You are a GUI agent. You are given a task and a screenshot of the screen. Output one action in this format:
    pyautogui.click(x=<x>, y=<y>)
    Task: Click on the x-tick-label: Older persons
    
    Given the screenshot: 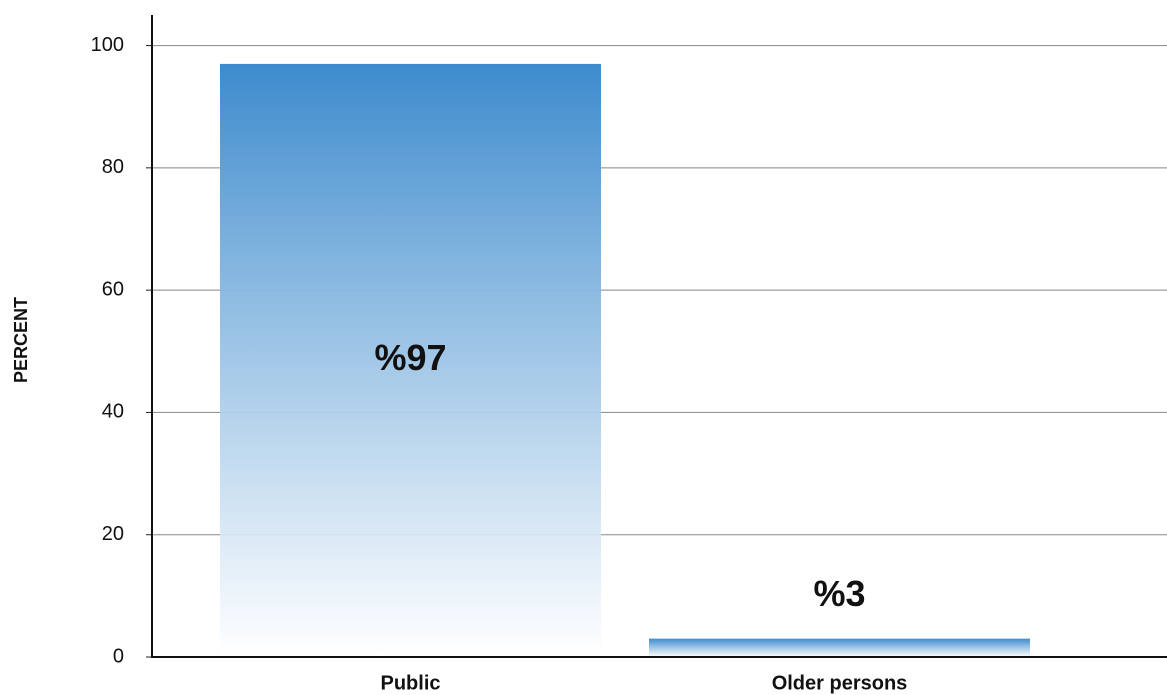 What is the action you would take?
    pyautogui.click(x=840, y=683)
    